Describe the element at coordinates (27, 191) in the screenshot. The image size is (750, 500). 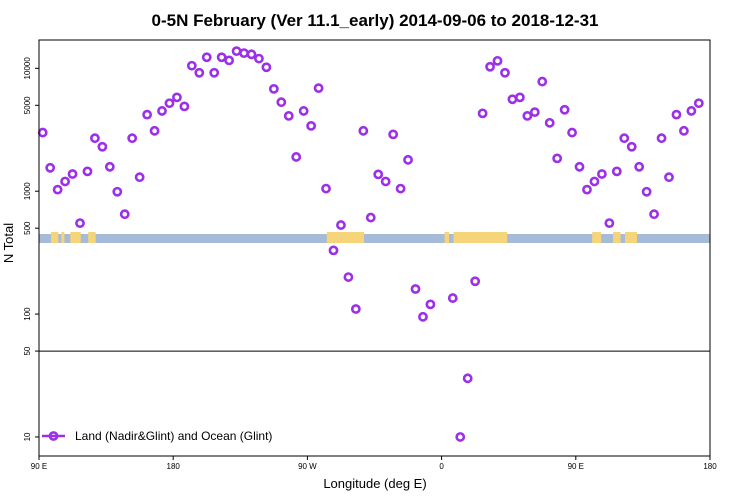
I see `y-tick-label: 1000` at that location.